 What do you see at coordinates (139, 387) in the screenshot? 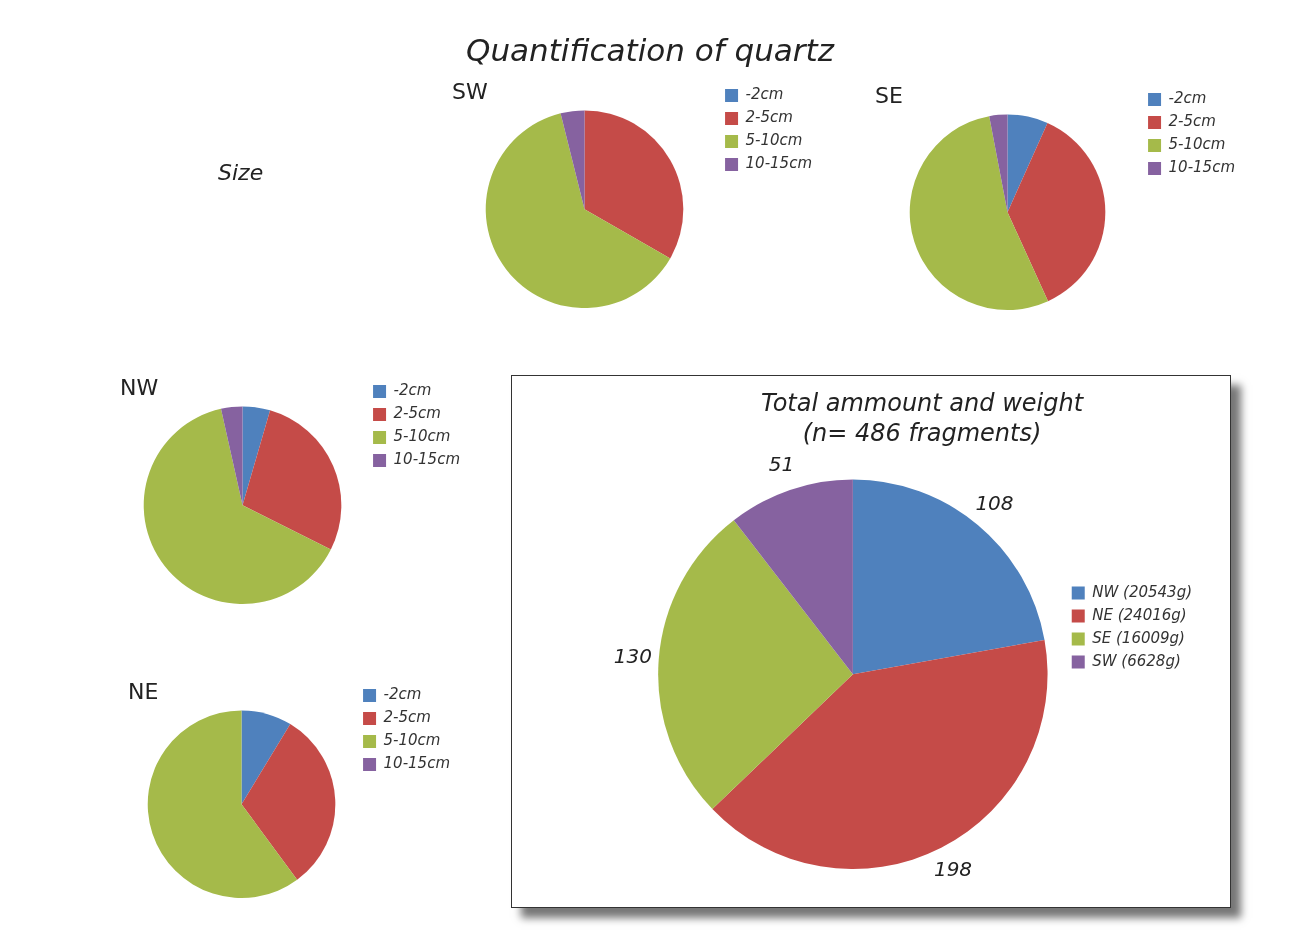
I see `chart-title: NW` at bounding box center [139, 387].